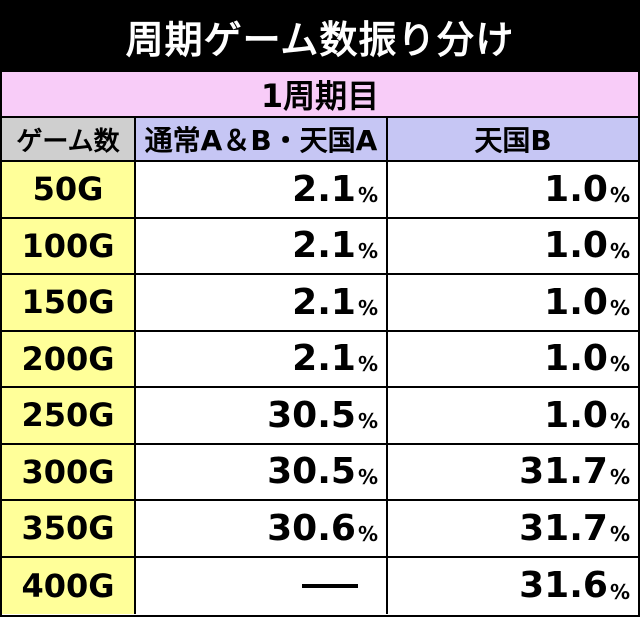 Image resolution: width=640 pixels, height=617 pixels. I want to click on percent-value: 31.6, so click(563, 586).